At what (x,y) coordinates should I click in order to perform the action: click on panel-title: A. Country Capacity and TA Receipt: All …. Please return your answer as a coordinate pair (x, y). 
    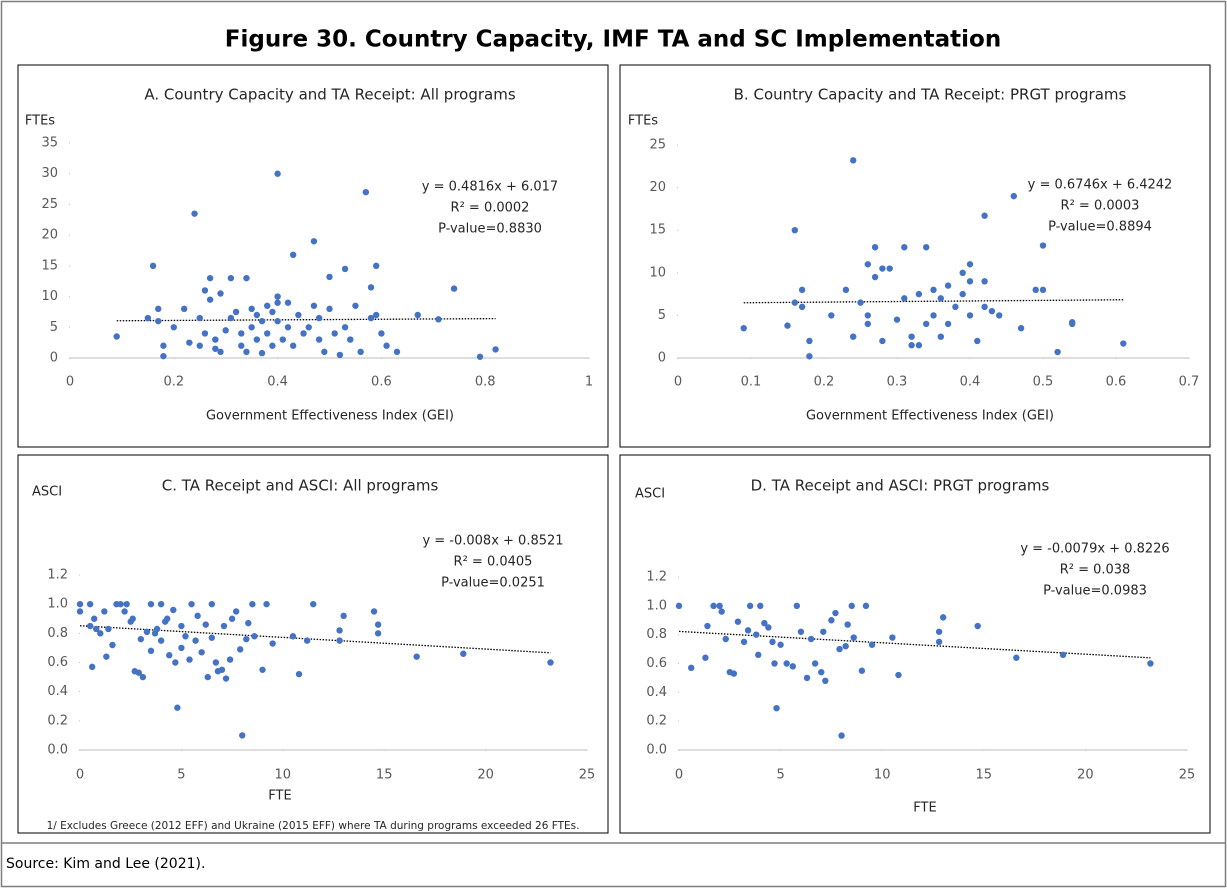
    Looking at the image, I should click on (329, 95).